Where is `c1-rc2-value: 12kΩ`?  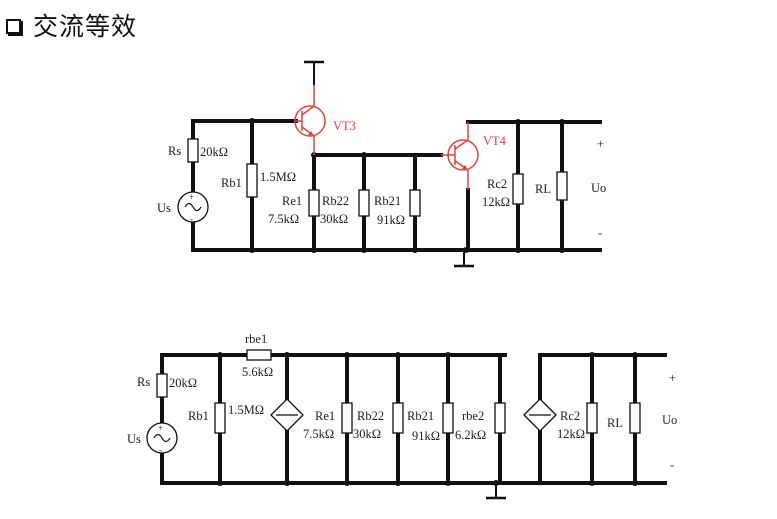
c1-rc2-value: 12kΩ is located at coordinates (496, 202).